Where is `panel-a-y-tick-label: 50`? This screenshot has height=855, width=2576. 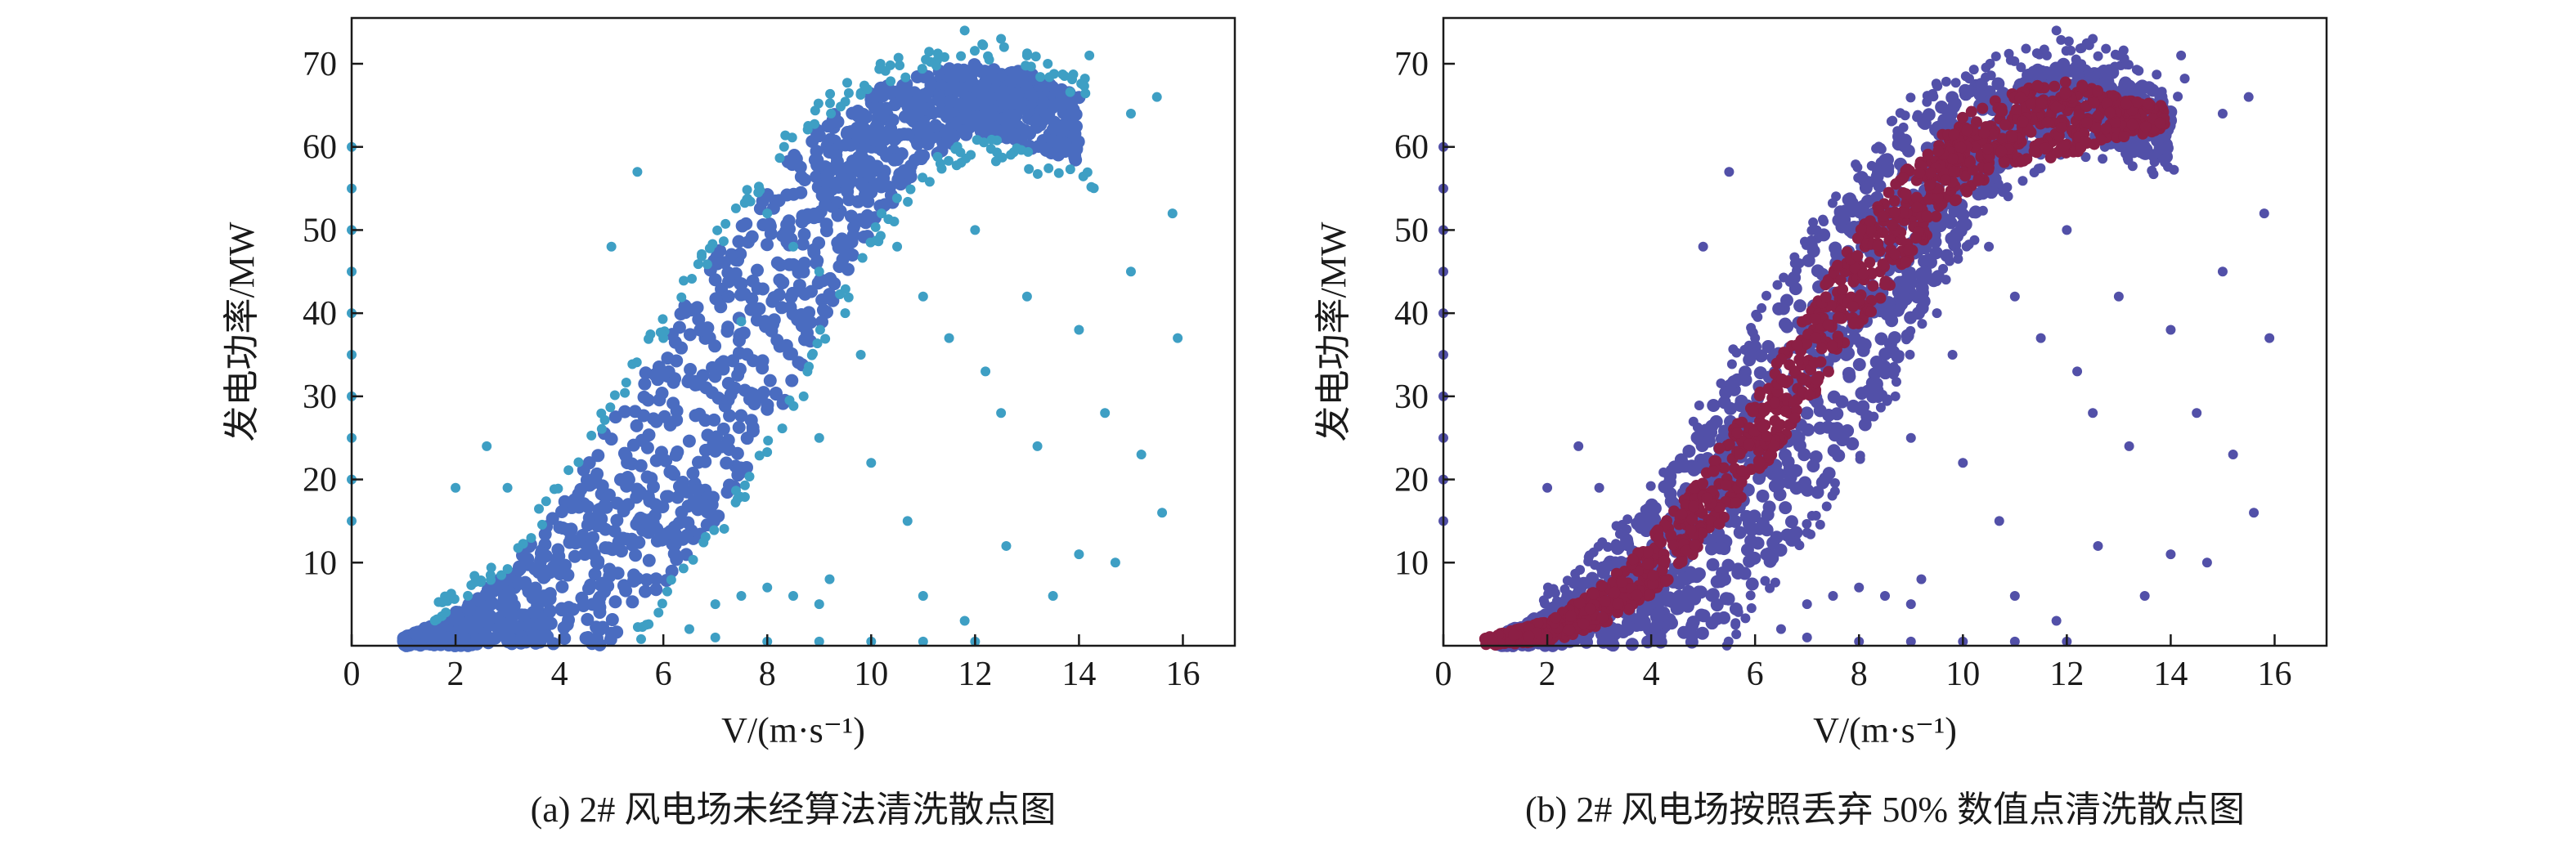 panel-a-y-tick-label: 50 is located at coordinates (320, 230).